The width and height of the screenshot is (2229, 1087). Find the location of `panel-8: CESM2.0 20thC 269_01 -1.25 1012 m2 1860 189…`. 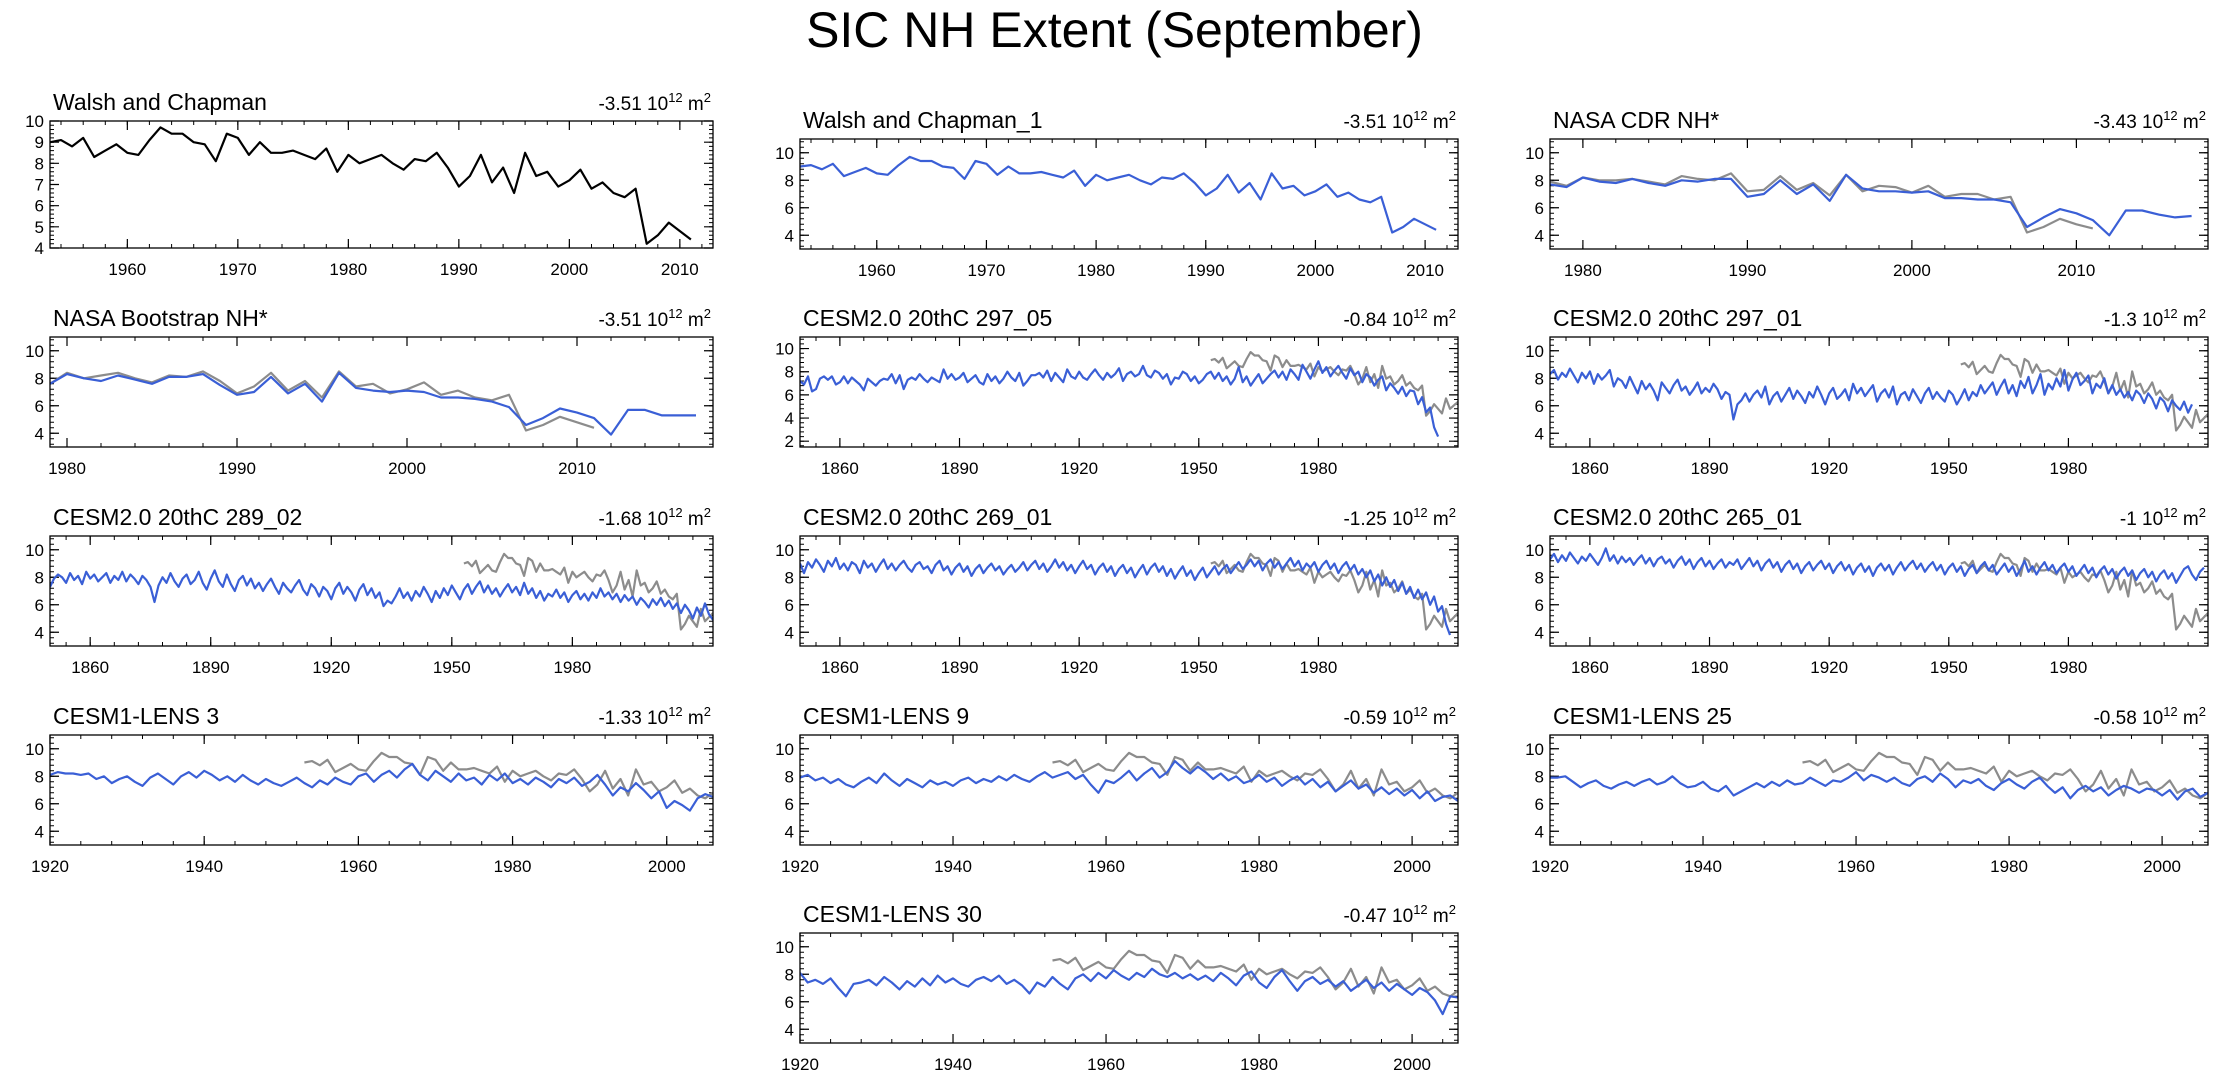

panel-8: CESM2.0 20thC 269_01 -1.25 1012 m2 1860 189… is located at coordinates (1117, 590).